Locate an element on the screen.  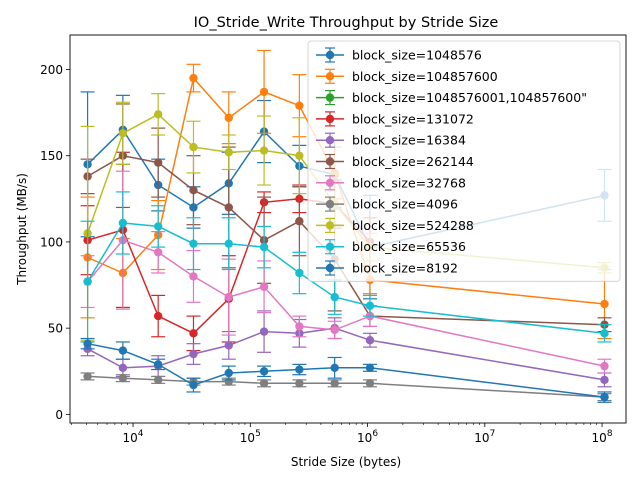
x-tick-label: 10⁴ is located at coordinates (133, 437).